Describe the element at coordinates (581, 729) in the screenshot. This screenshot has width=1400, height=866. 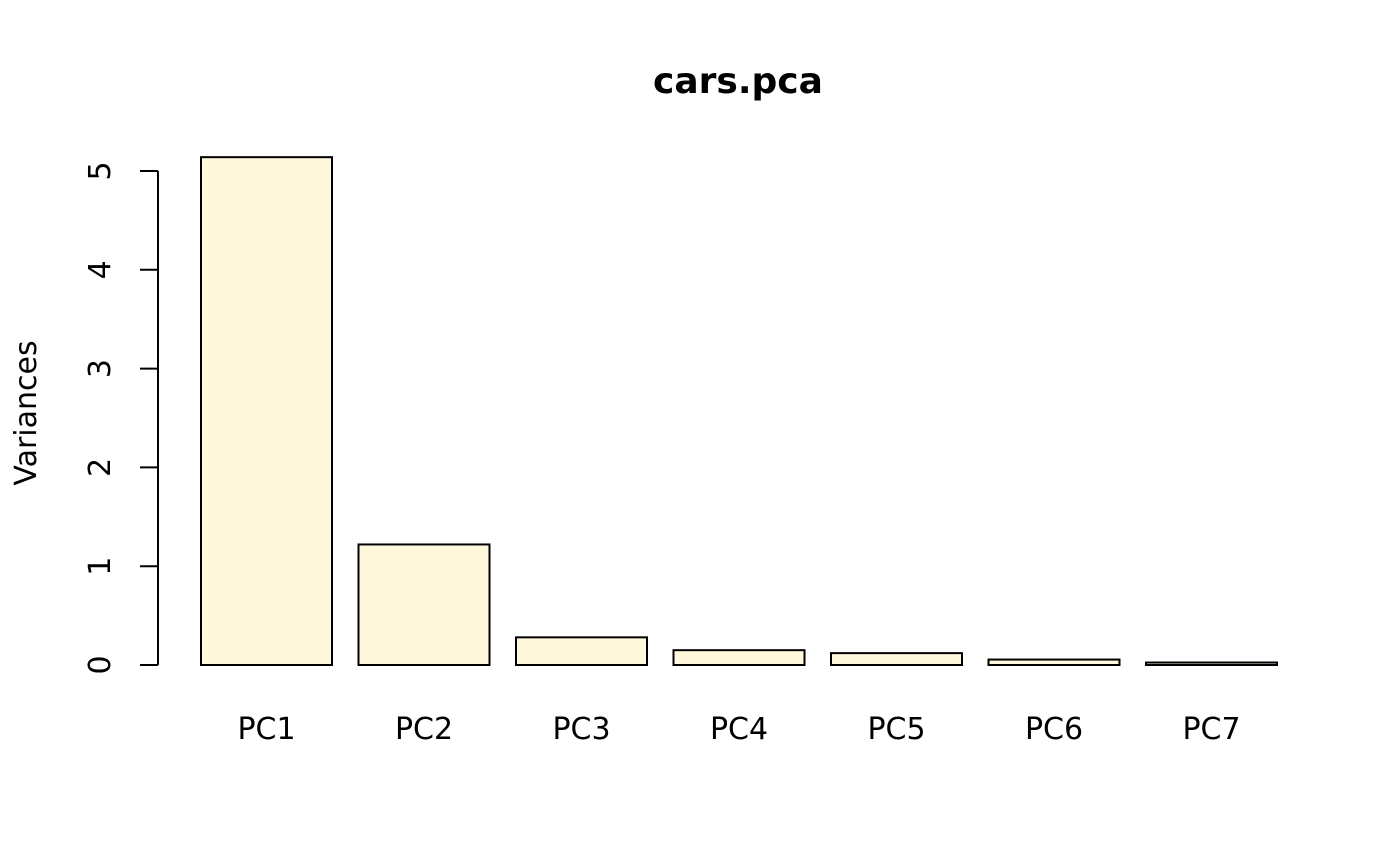
I see `x-category-label: PC3` at that location.